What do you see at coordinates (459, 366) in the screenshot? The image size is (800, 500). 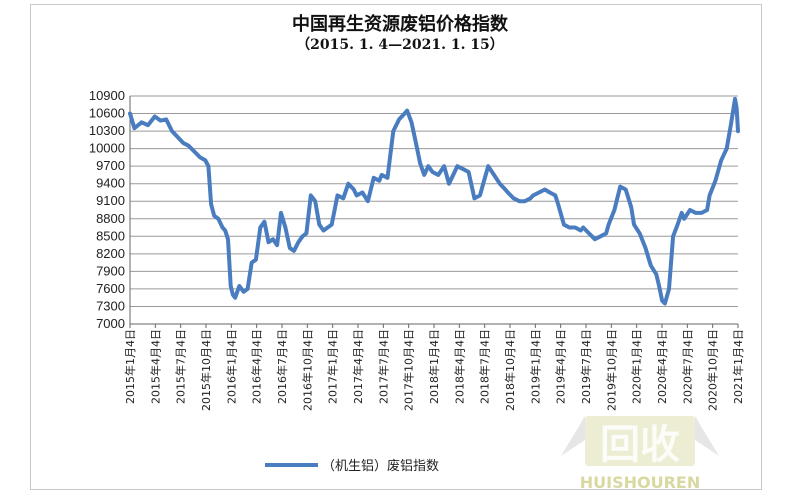 I see `x-tick-label: 2018年4月4日` at bounding box center [459, 366].